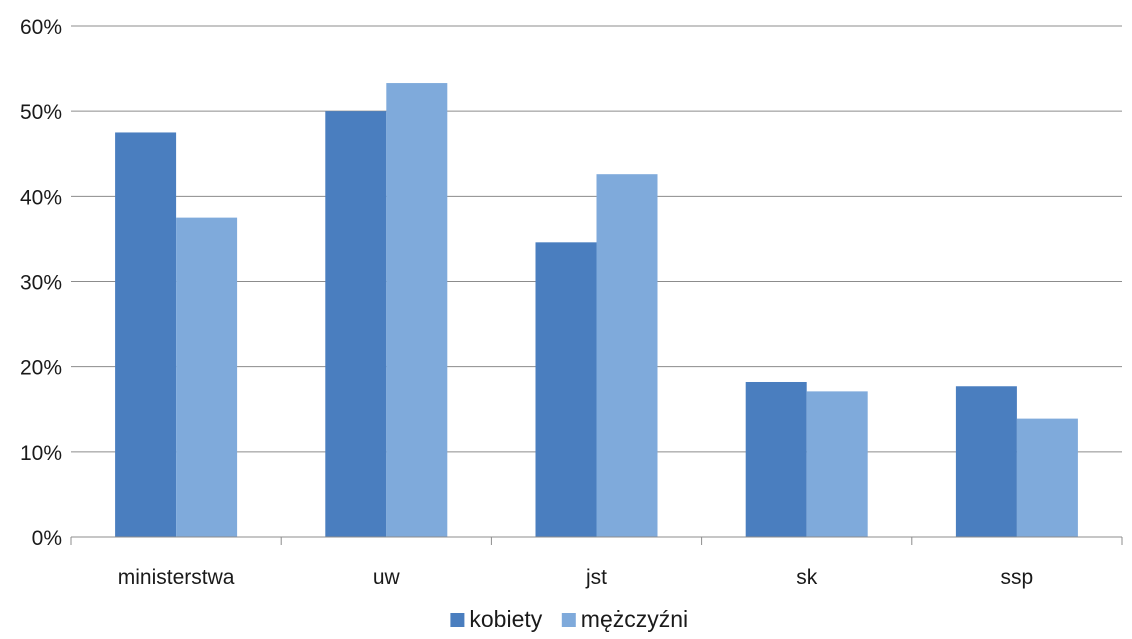 This screenshot has height=639, width=1132. What do you see at coordinates (457, 620) in the screenshot?
I see `legend-swatch-kobiety` at bounding box center [457, 620].